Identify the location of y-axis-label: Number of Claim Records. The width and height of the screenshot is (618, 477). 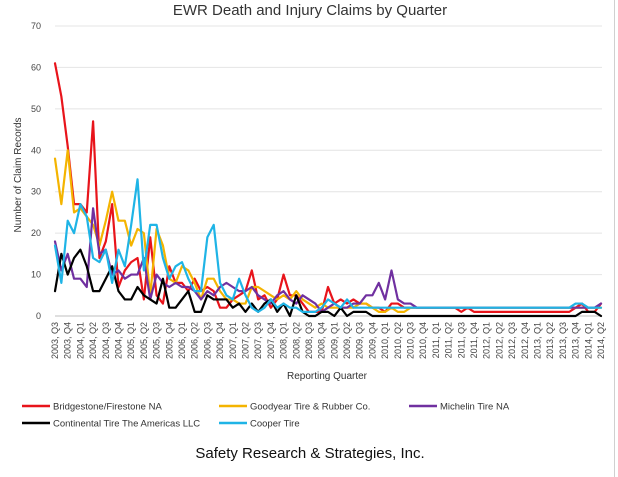
(18, 174).